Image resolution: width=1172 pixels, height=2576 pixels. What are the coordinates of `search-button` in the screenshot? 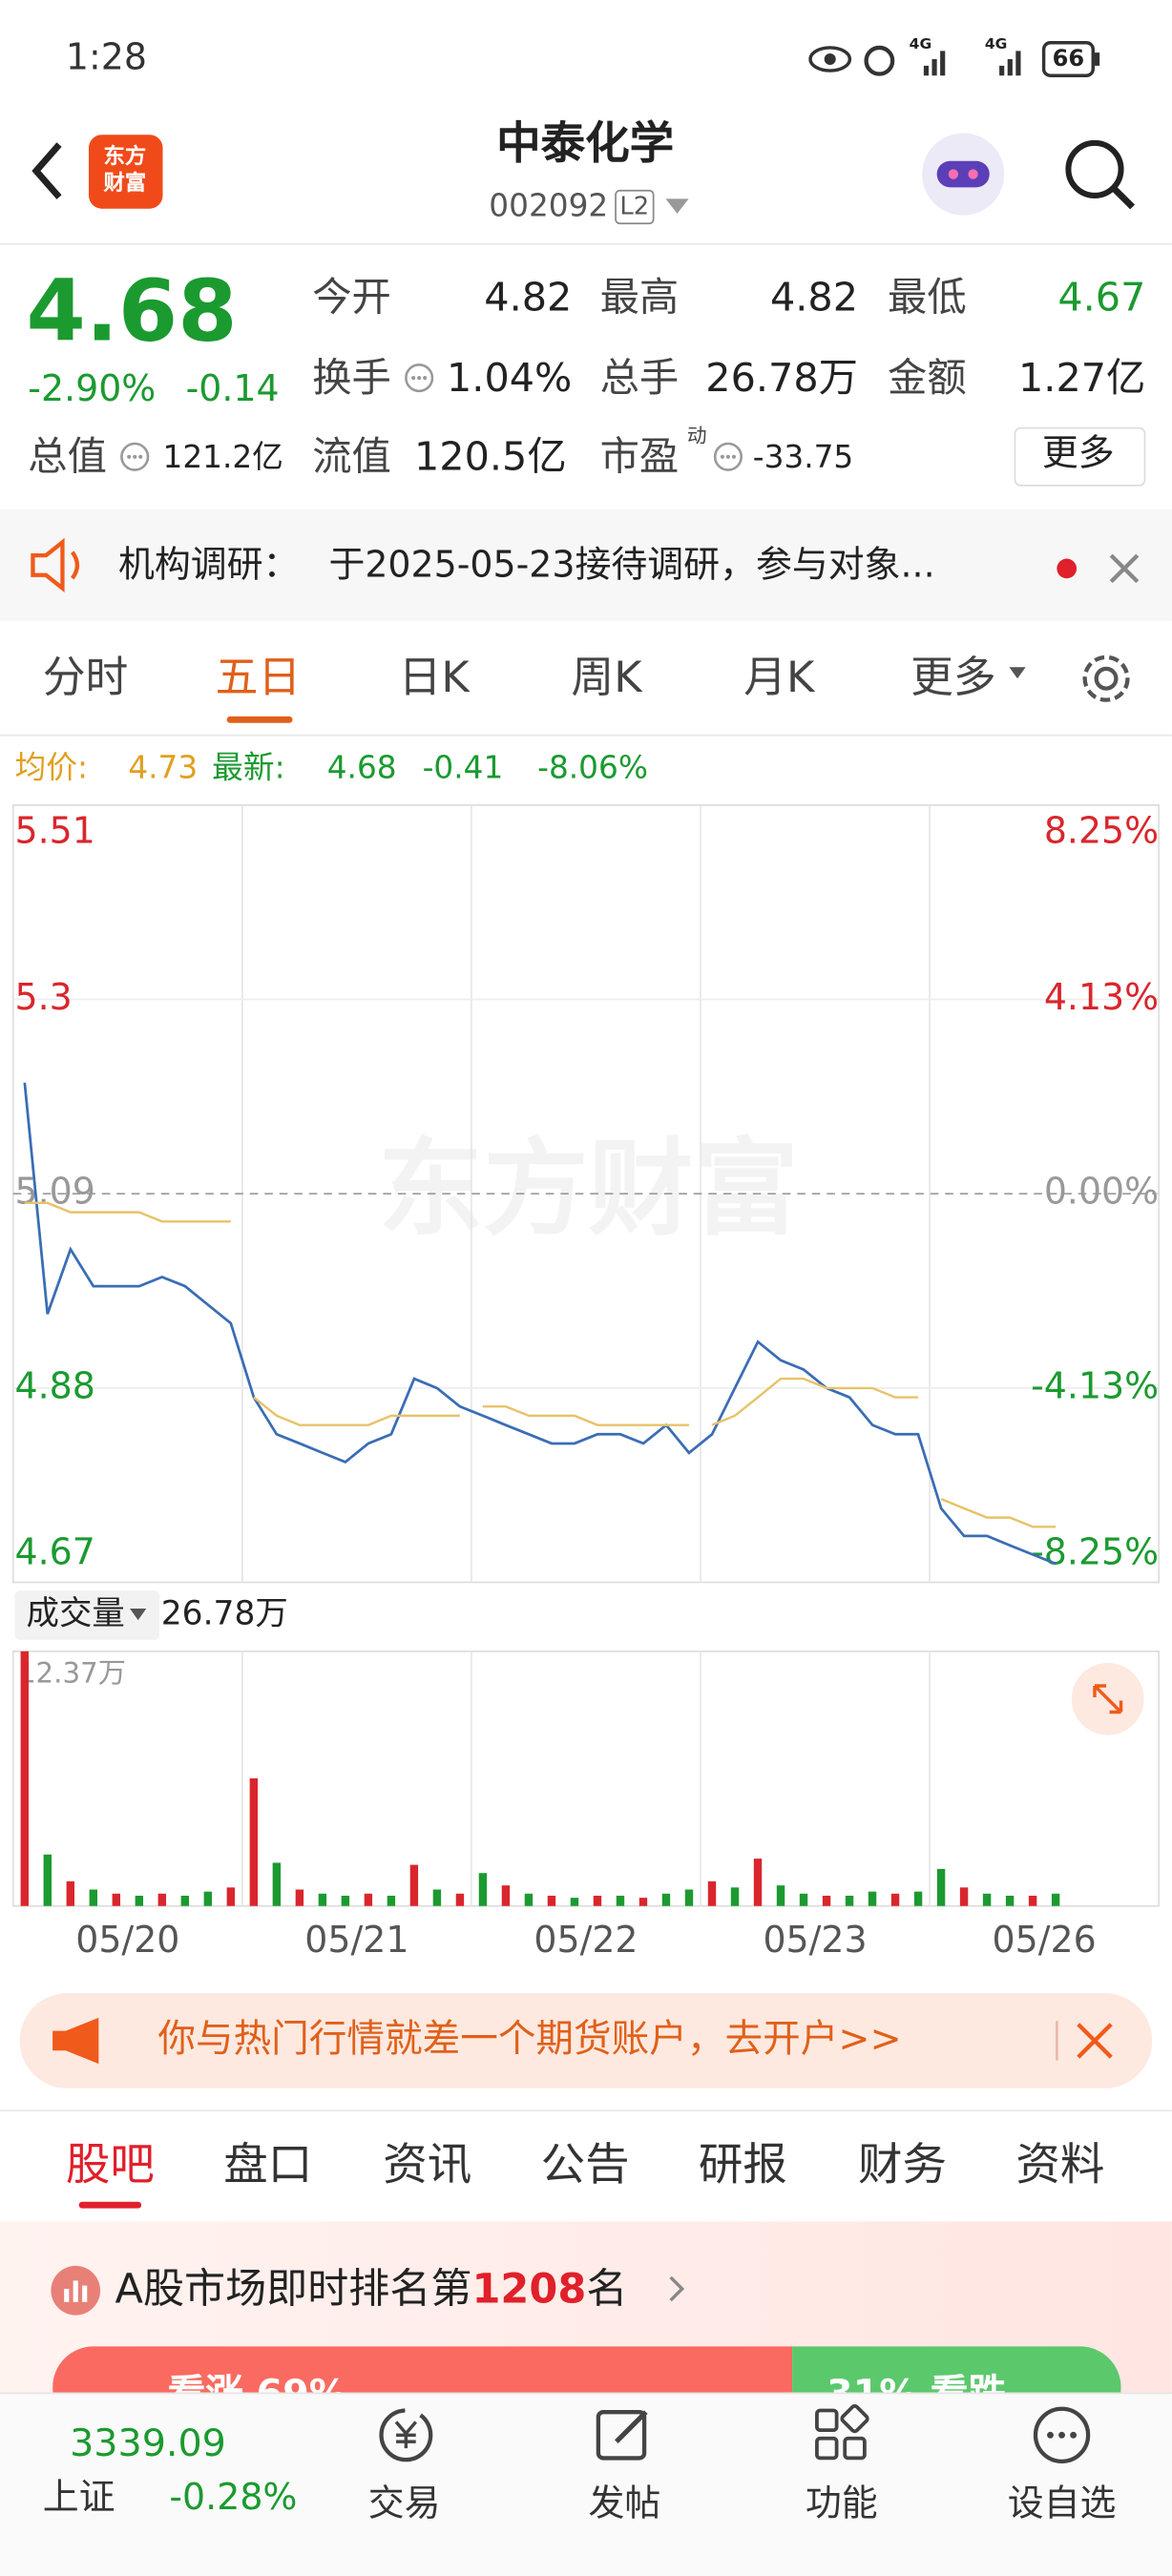 It's located at (1100, 174).